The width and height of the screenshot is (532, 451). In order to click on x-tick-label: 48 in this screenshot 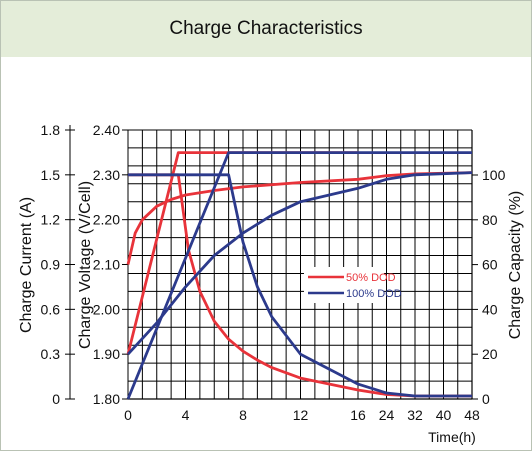, I will do `click(472, 415)`.